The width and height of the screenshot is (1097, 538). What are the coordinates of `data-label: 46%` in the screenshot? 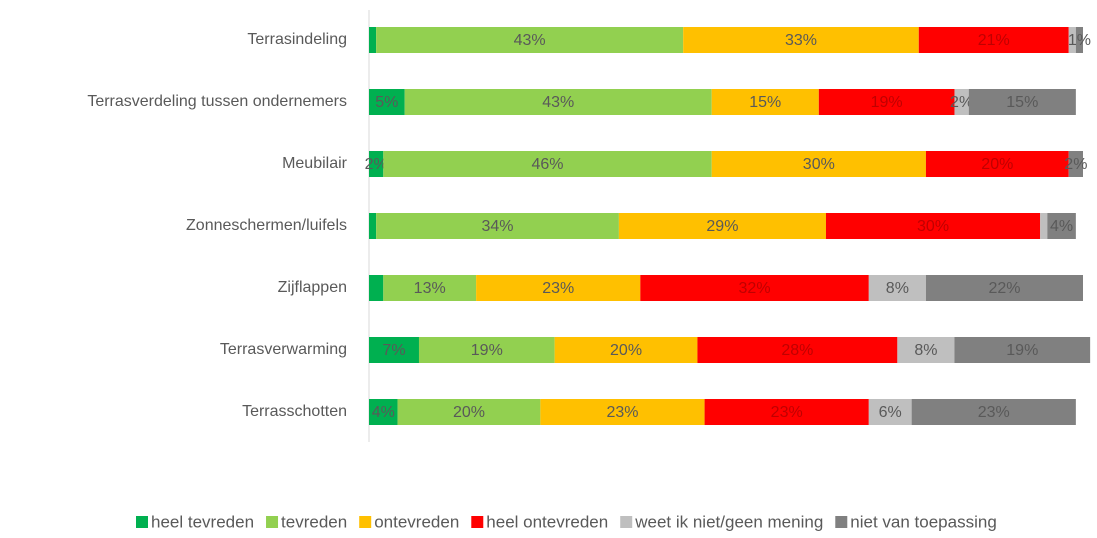 It's located at (547, 164).